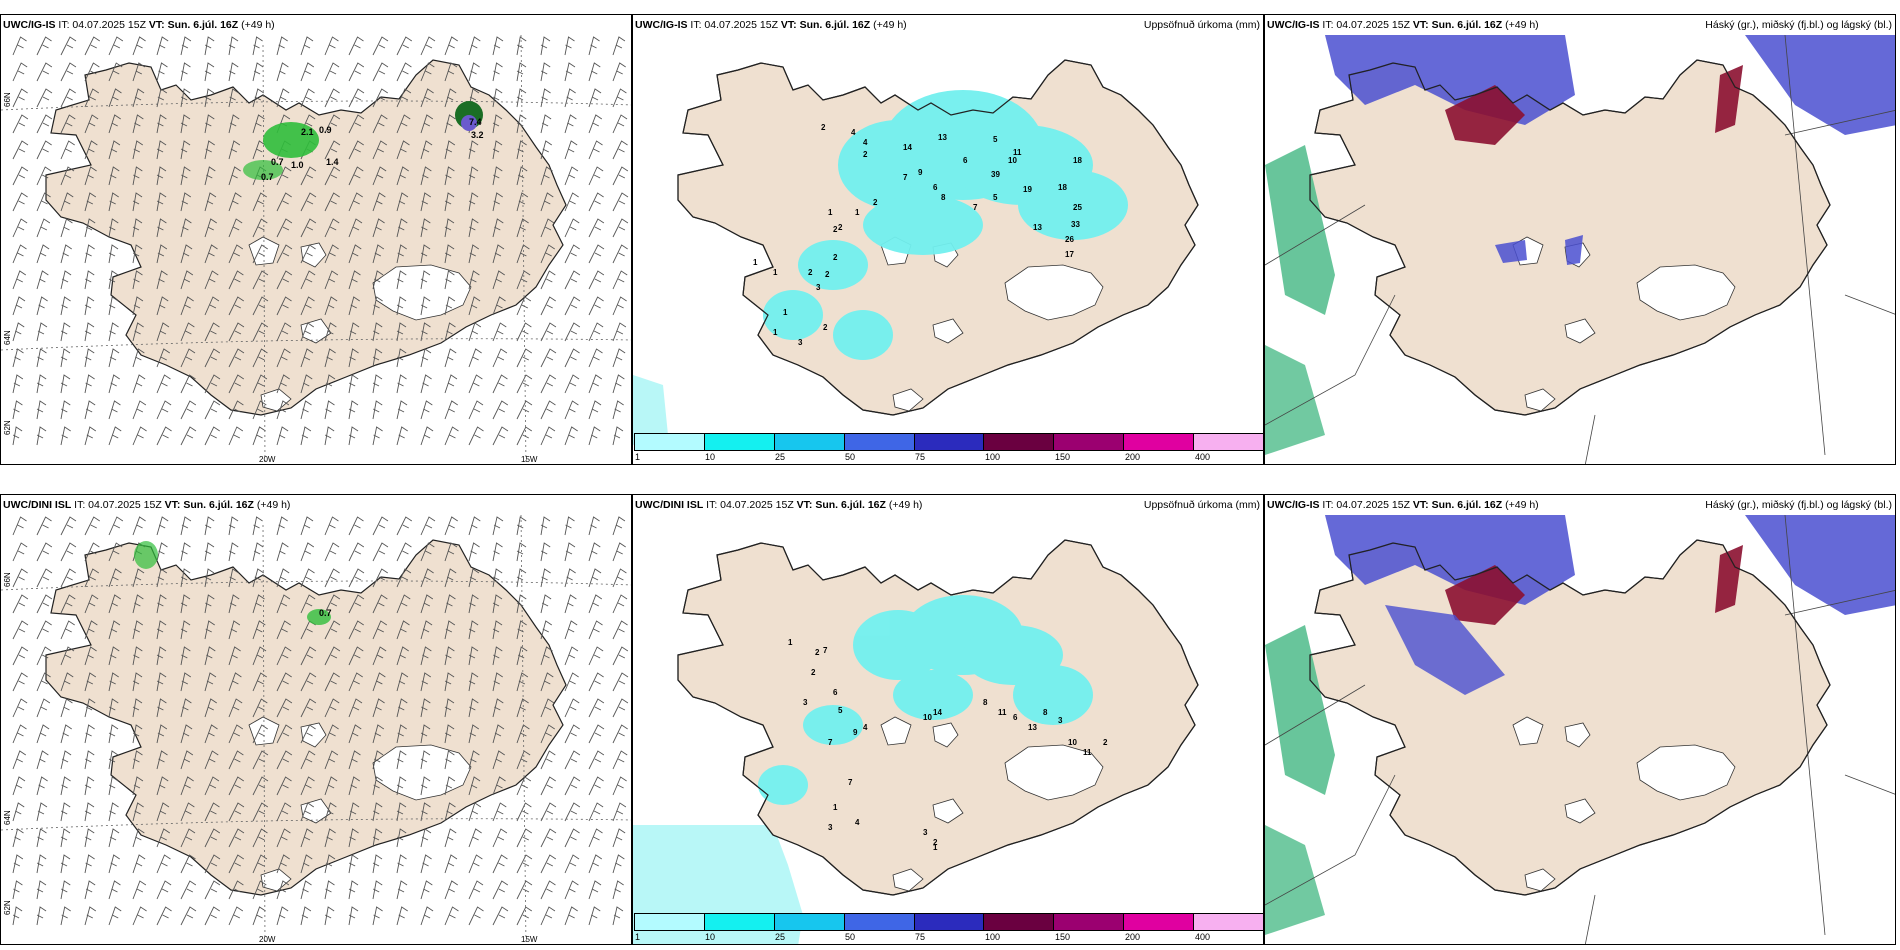 Image resolution: width=1900 pixels, height=950 pixels. Describe the element at coordinates (1077, 207) in the screenshot. I see `value-label: 25` at that location.